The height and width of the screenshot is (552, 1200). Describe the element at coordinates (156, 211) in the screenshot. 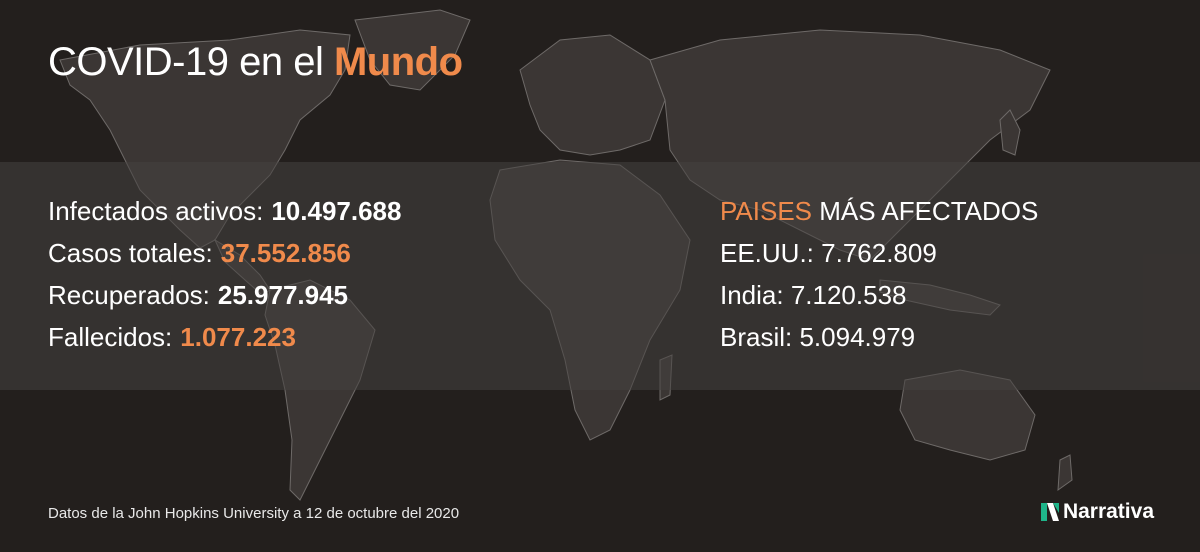

I see `stat-label: Infectados activos:` at that location.